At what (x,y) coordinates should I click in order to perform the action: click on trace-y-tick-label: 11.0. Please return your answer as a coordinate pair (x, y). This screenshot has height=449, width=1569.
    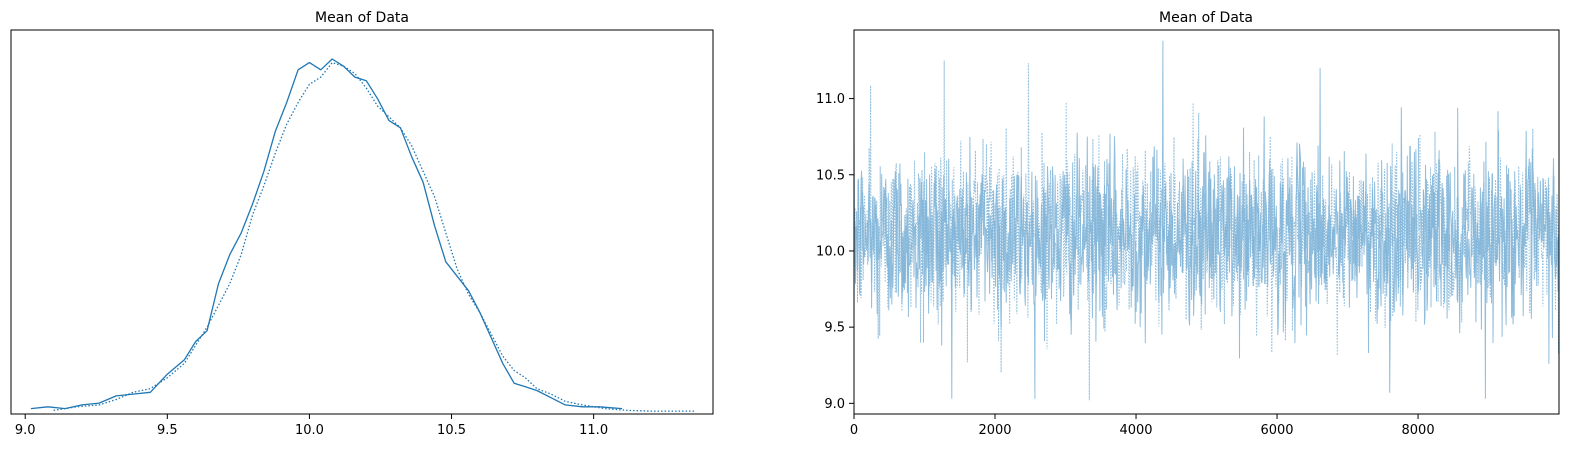
    Looking at the image, I should click on (830, 99).